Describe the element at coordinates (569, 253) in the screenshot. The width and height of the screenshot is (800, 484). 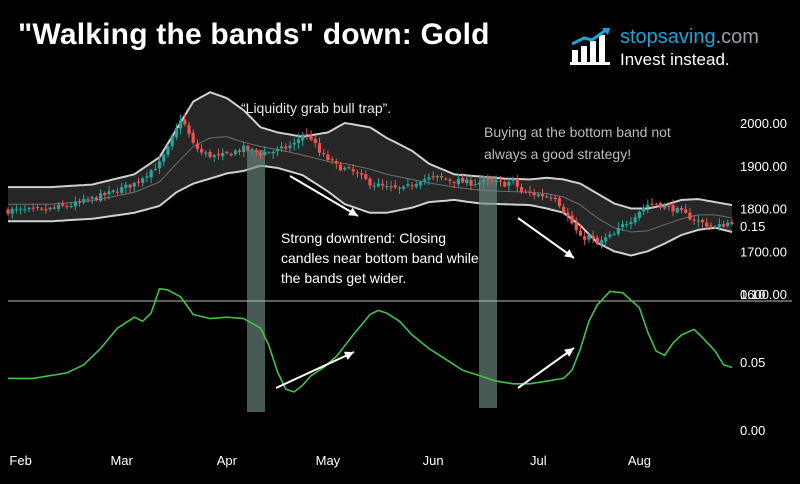
I see `arrow-downtrend-2-head` at that location.